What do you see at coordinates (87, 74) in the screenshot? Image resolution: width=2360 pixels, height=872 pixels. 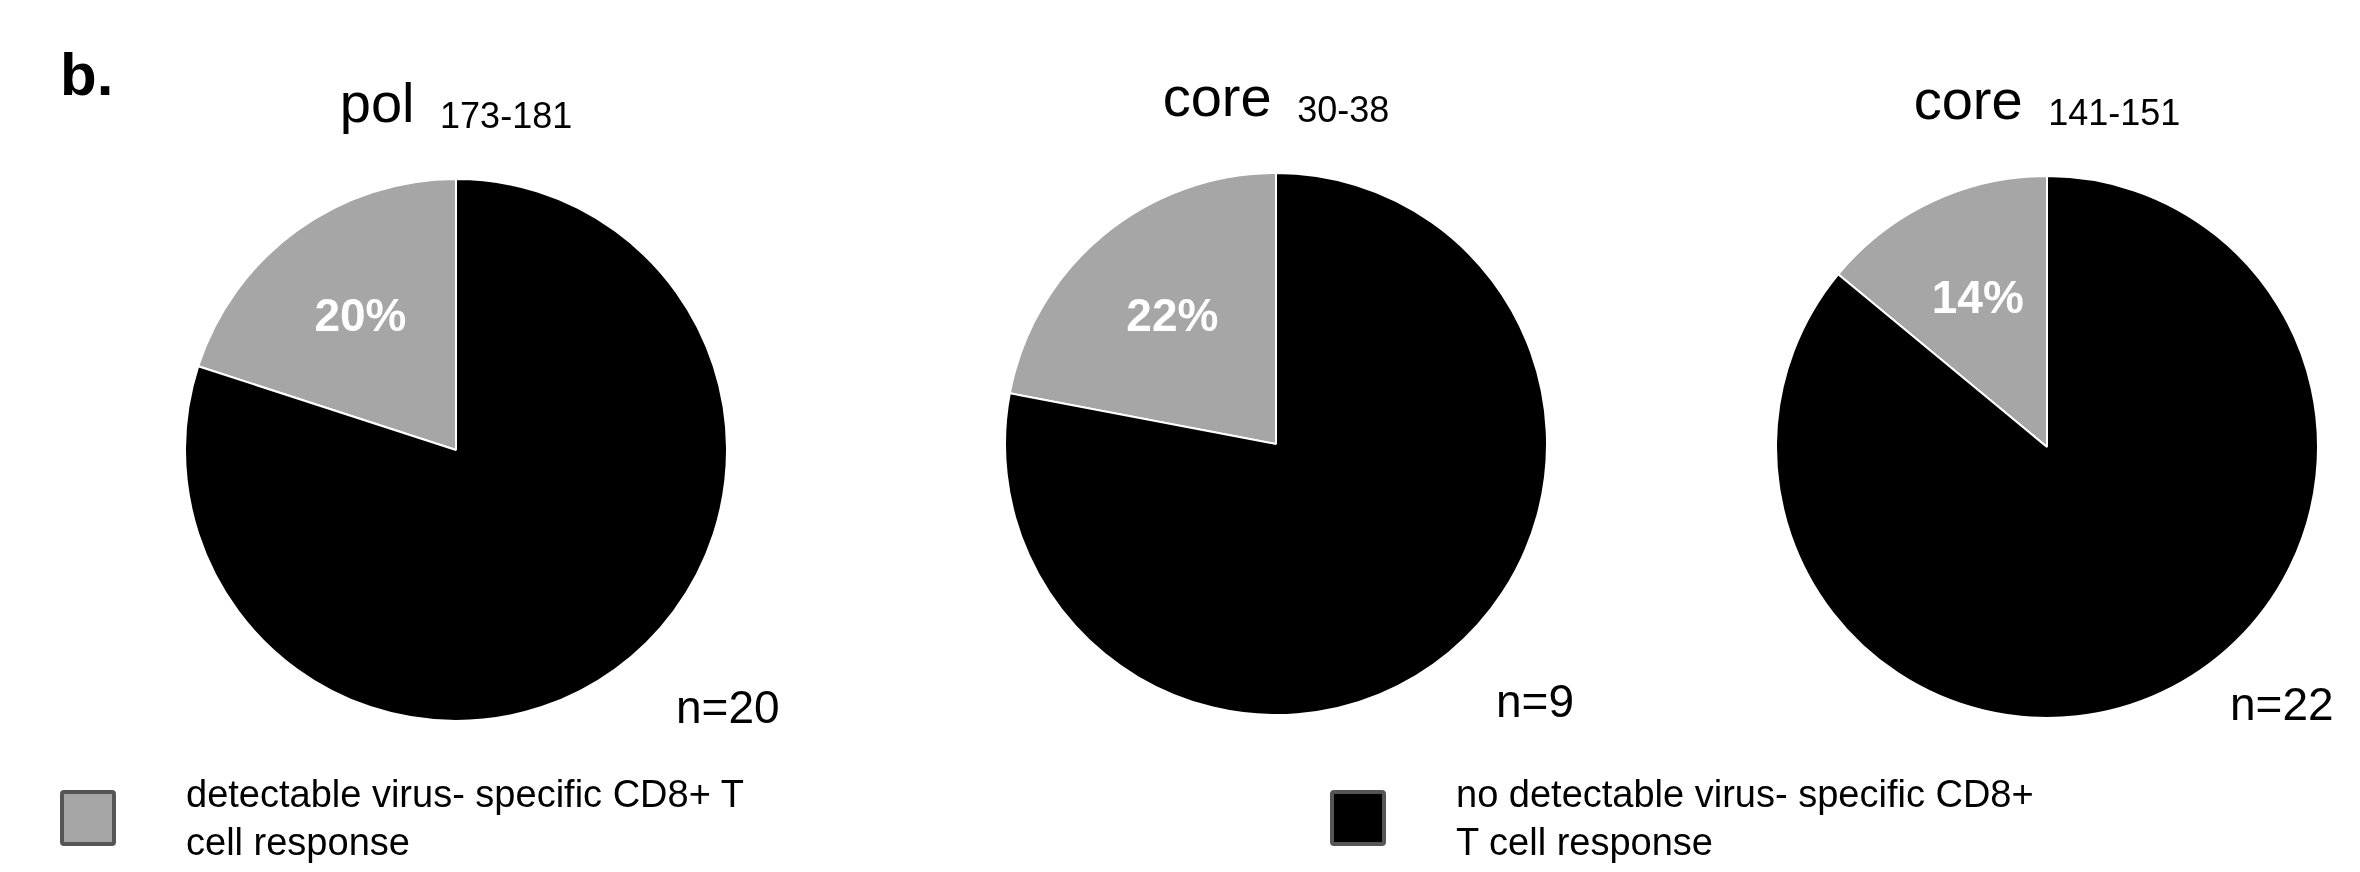 I see `text: b.` at bounding box center [87, 74].